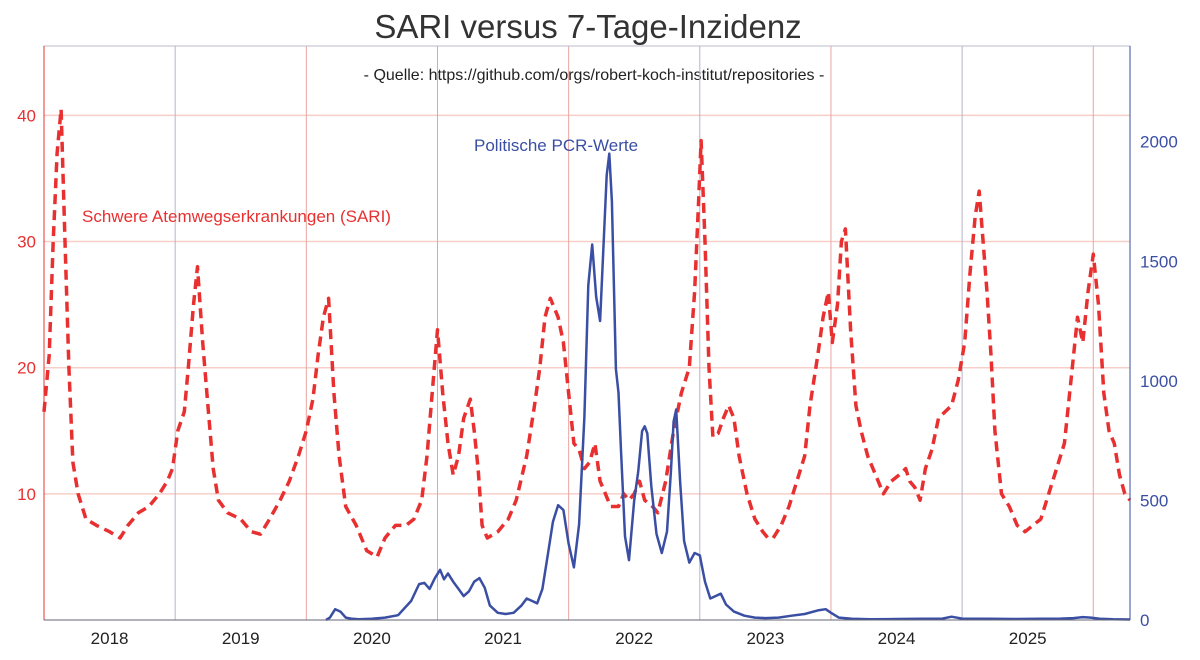  What do you see at coordinates (241, 638) in the screenshot?
I see `x-tick-label: 2019` at bounding box center [241, 638].